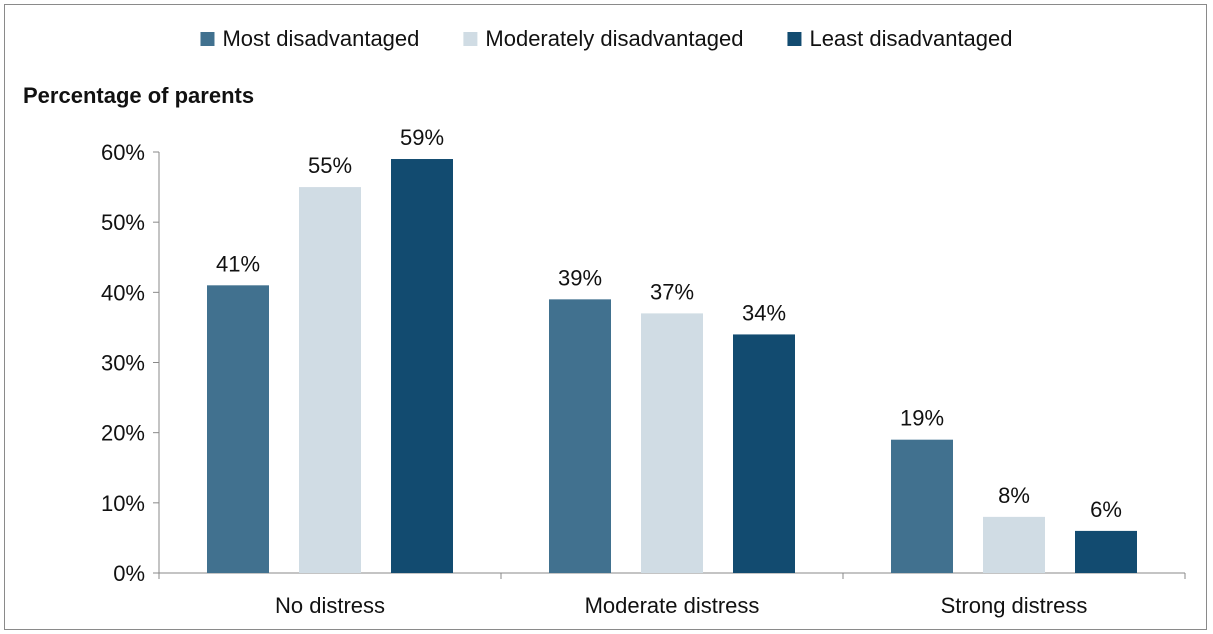  I want to click on y-tick-label: 10%, so click(123, 503).